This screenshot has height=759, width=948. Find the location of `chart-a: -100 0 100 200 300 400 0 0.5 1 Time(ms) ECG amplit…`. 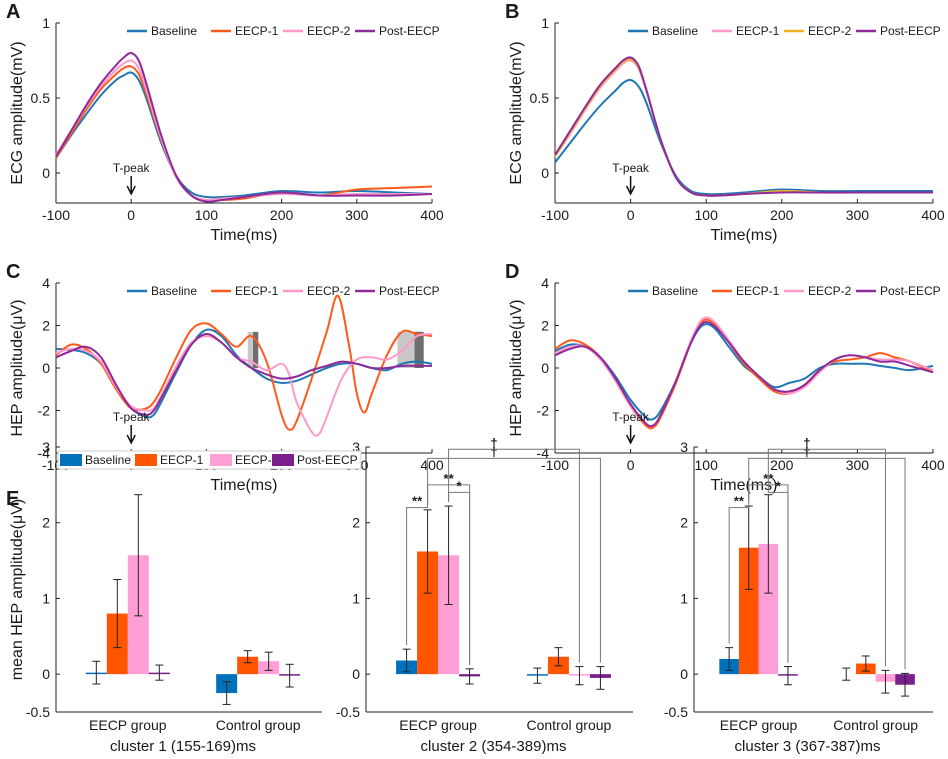

chart-a: -100 0 100 200 300 400 0 0.5 1 Time(ms) ECG amplit… is located at coordinates (226, 129).